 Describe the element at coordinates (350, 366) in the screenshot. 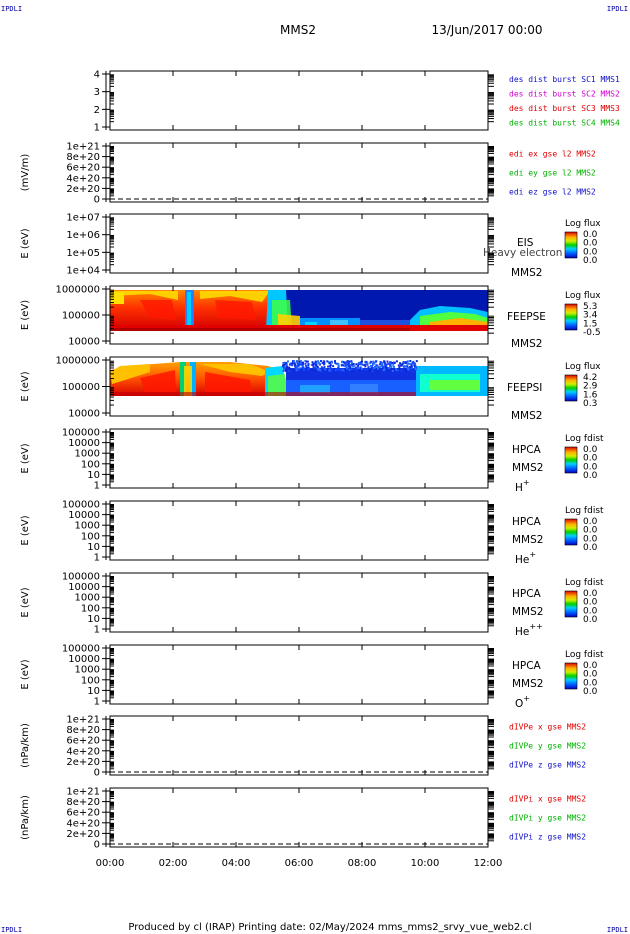

I see `feepsi-sparse-speckle` at that location.